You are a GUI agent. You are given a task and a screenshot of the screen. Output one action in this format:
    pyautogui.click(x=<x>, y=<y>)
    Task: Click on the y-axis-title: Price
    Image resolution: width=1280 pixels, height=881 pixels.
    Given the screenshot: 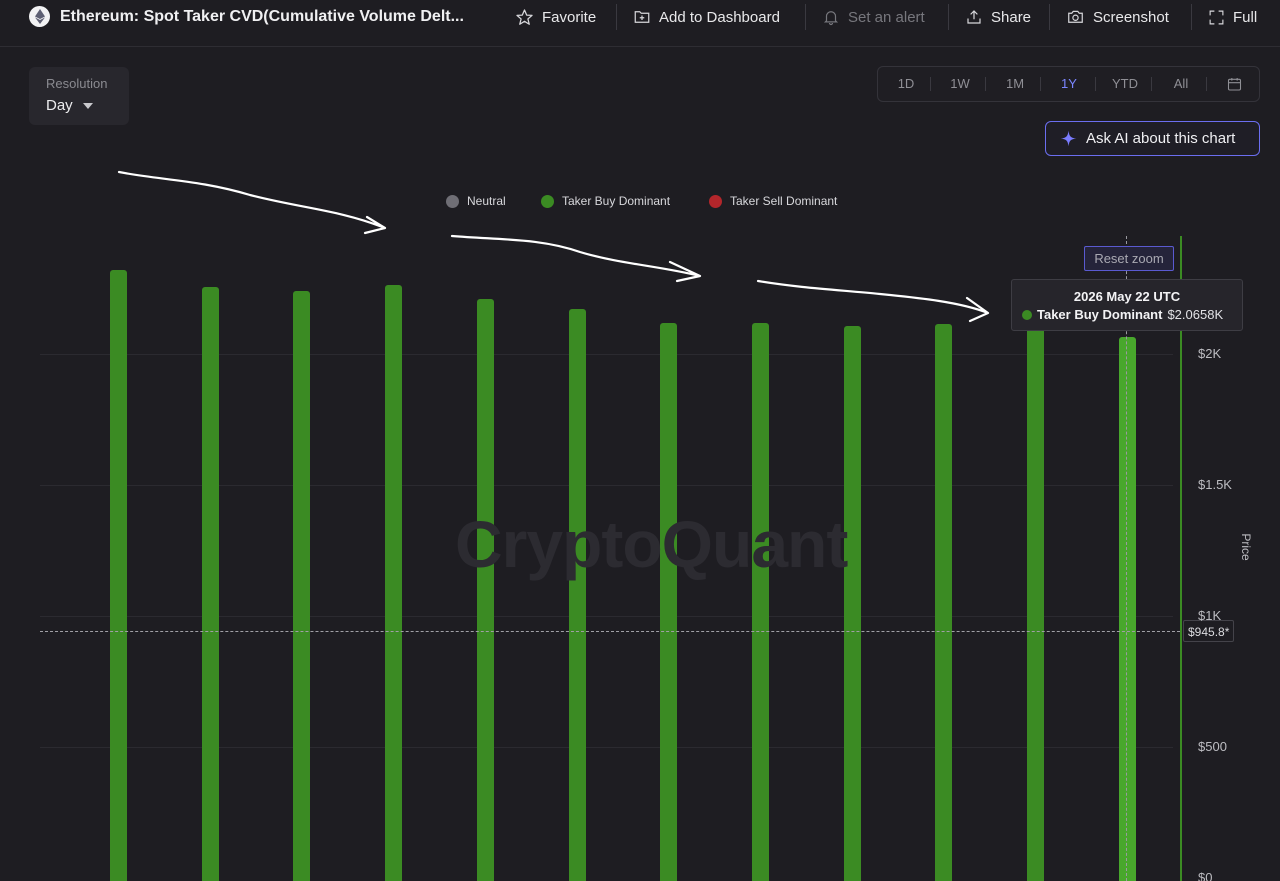 What is the action you would take?
    pyautogui.click(x=1246, y=547)
    